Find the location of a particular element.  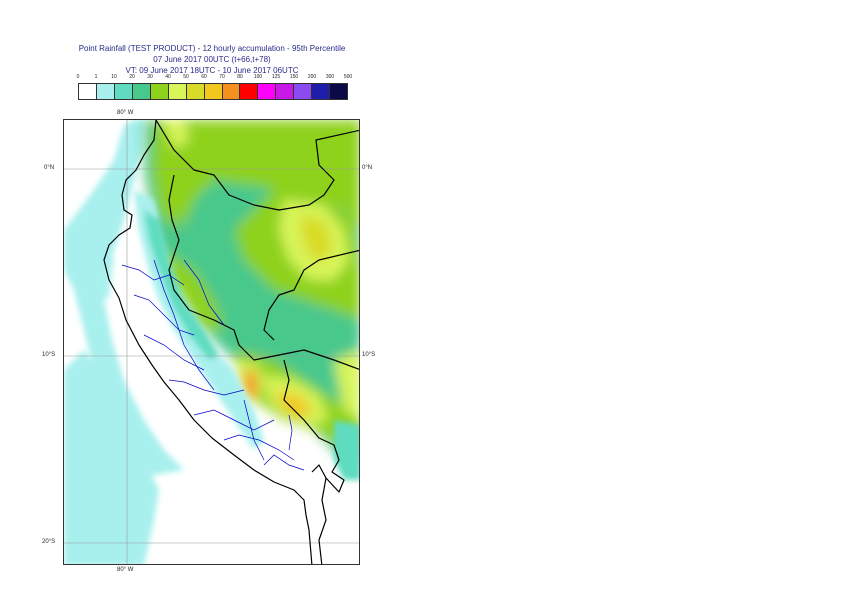

andes-rainfall-band is located at coordinates (246, 335).